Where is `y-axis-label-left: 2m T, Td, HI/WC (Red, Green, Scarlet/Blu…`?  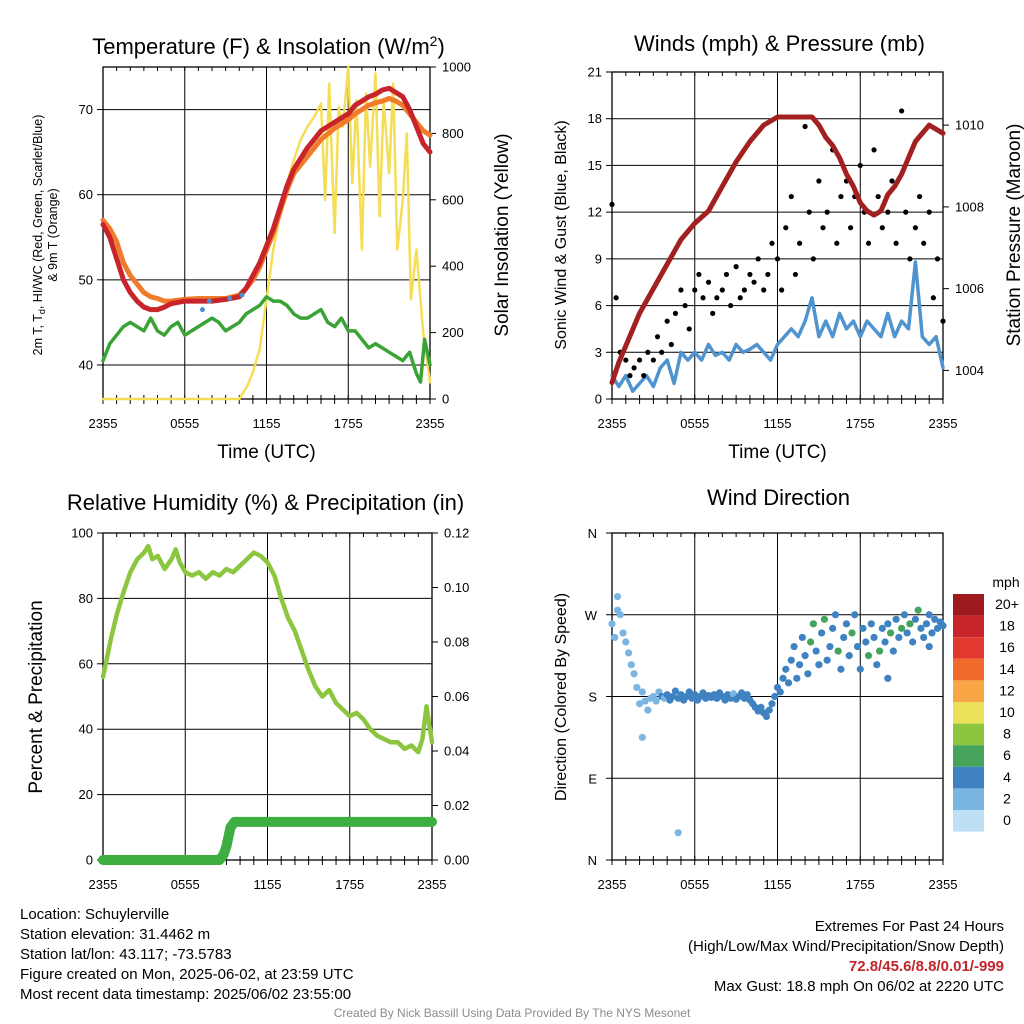 y-axis-label-left: 2m T, Td, HI/WC (Red, Green, Scarlet/Blu… is located at coordinates (39, 235).